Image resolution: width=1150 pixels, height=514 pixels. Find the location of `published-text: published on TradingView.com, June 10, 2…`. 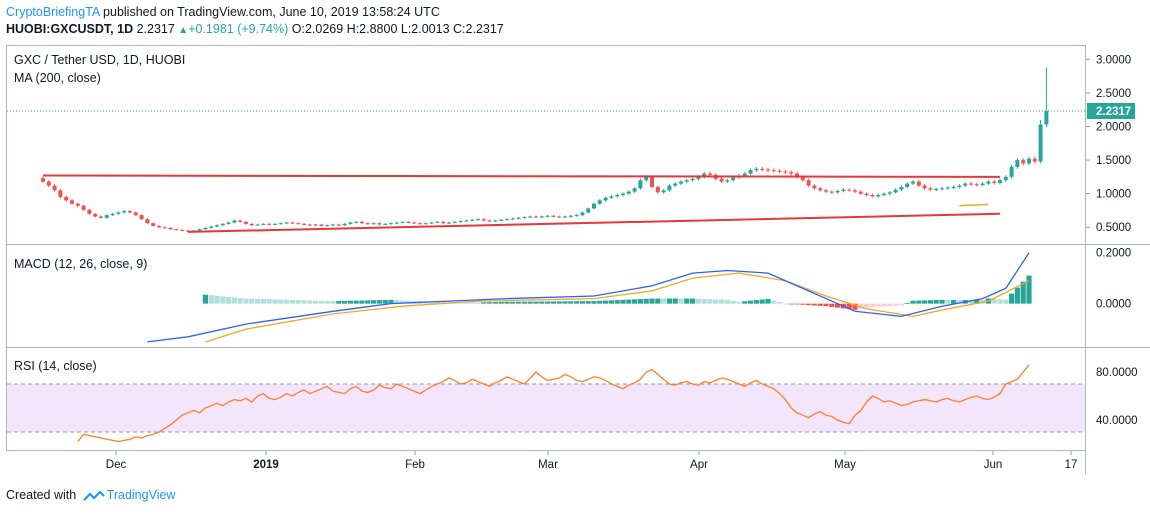

published-text: published on TradingView.com, June 10, 2… is located at coordinates (271, 12).